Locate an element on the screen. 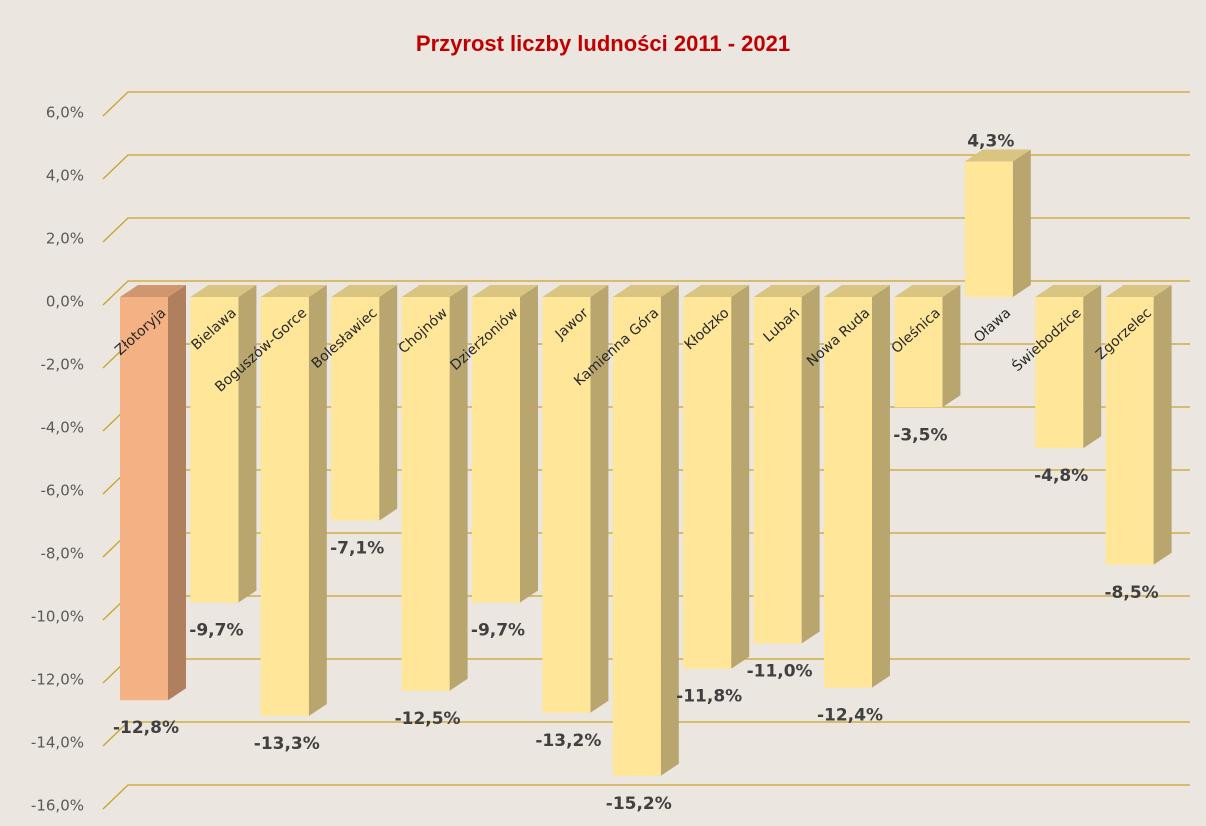 This screenshot has height=826, width=1206. data-label: -7,1% is located at coordinates (357, 549).